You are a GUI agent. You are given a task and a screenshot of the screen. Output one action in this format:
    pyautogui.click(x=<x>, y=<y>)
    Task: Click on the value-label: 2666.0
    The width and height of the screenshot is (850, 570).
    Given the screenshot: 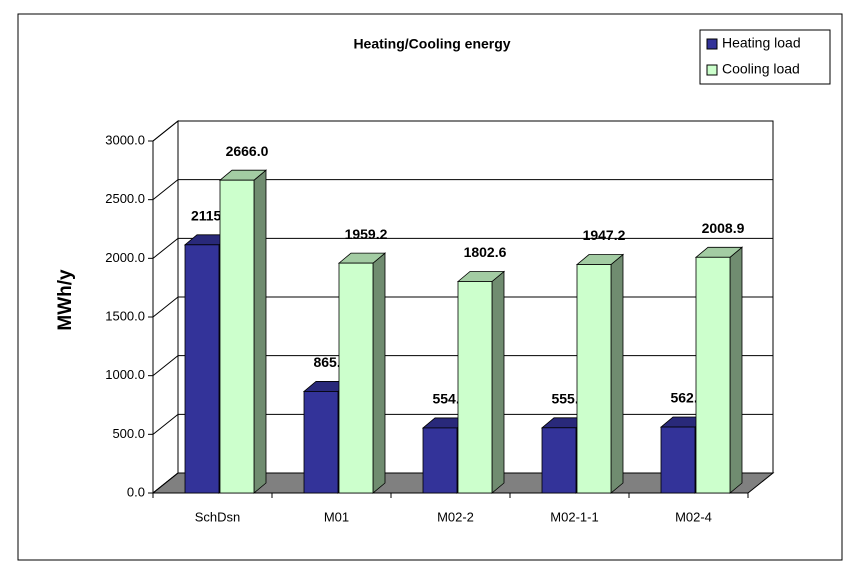 What is the action you would take?
    pyautogui.click(x=247, y=151)
    